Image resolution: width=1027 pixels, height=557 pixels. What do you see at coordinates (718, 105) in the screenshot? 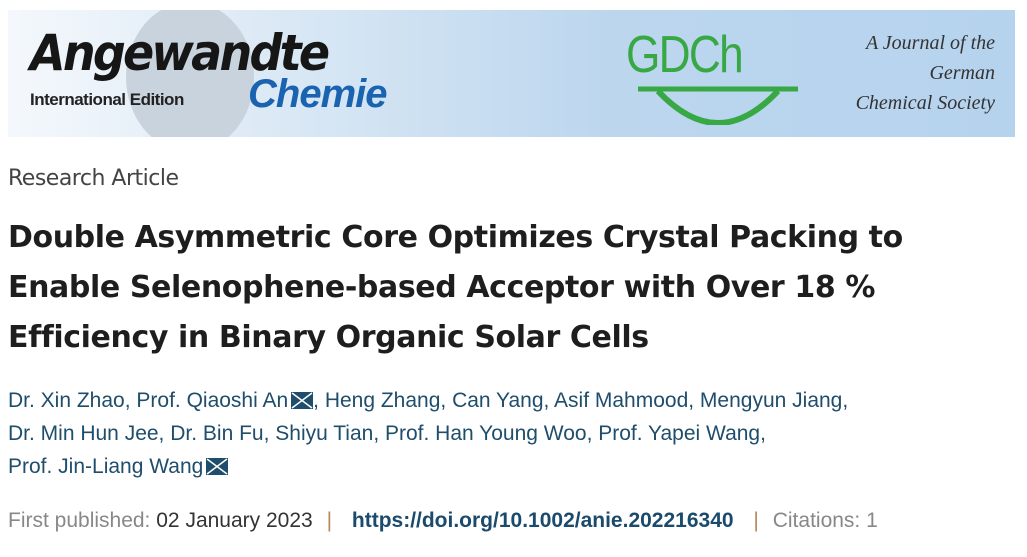
I see `gdch-bowl-icon` at bounding box center [718, 105].